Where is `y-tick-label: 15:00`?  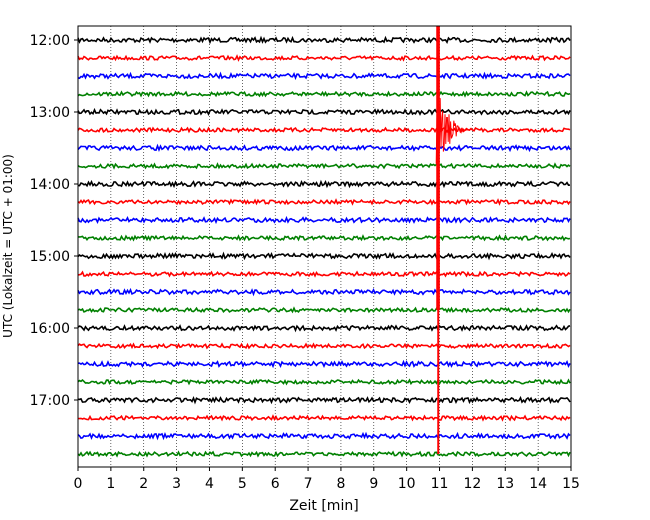
y-tick-label: 15:00 is located at coordinates (50, 257).